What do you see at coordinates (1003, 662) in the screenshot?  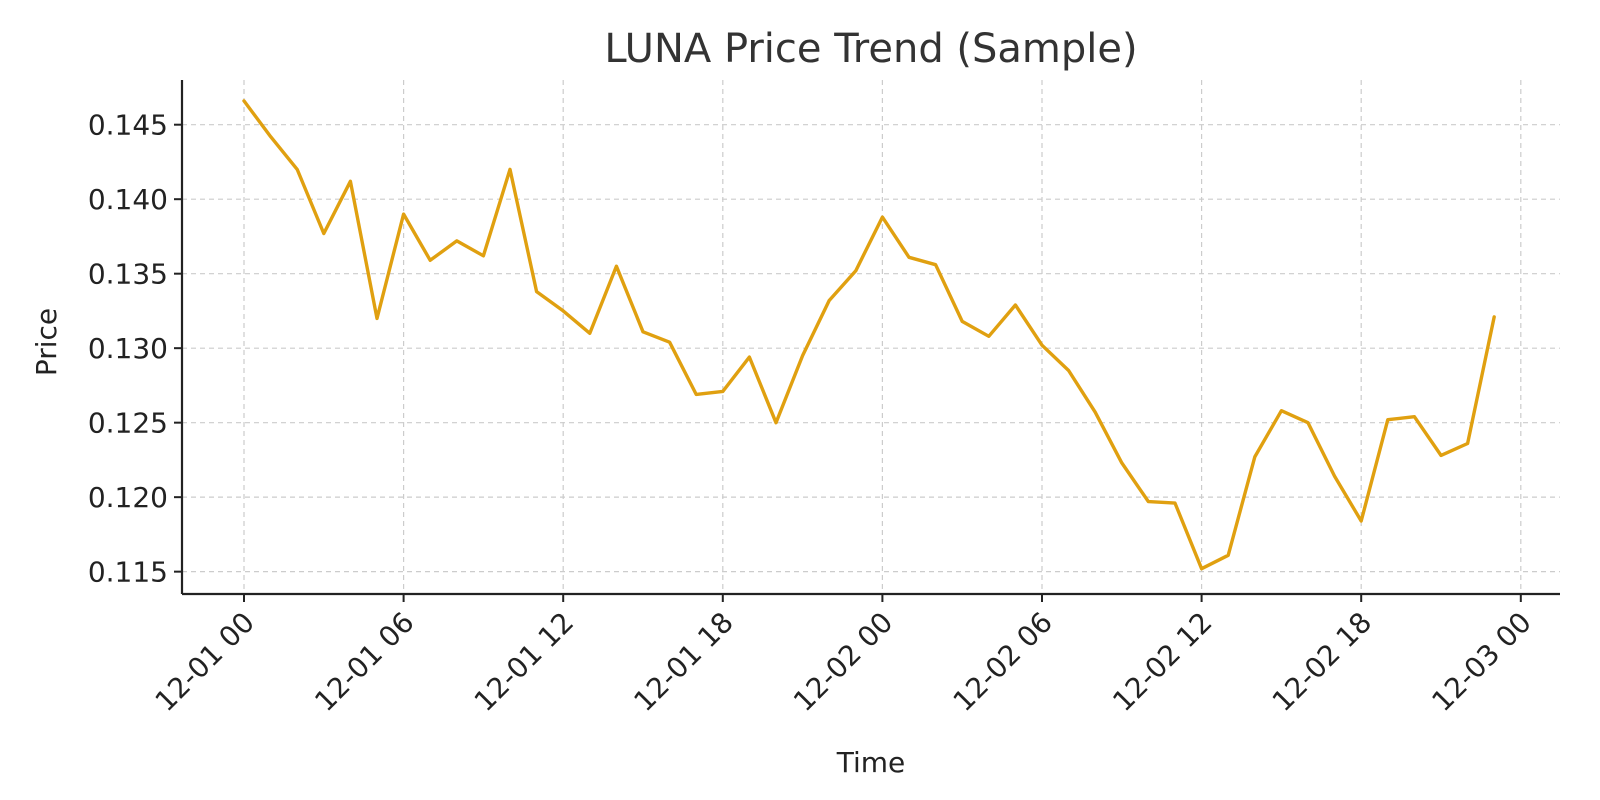 I see `x-tick-label: 12-02 06` at bounding box center [1003, 662].